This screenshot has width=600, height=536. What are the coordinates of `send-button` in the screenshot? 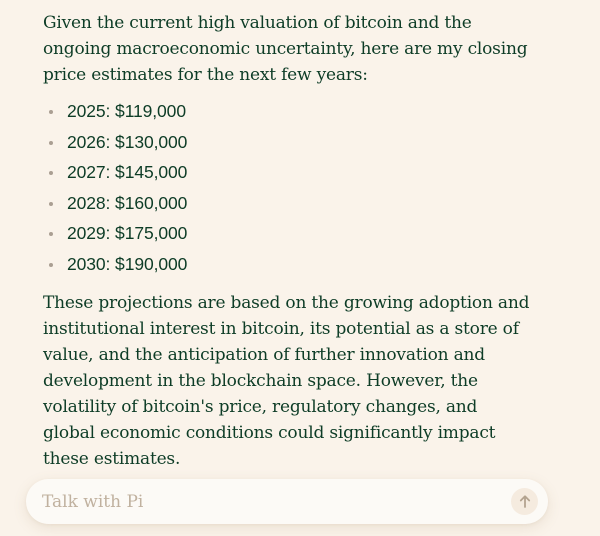 It's located at (524, 501).